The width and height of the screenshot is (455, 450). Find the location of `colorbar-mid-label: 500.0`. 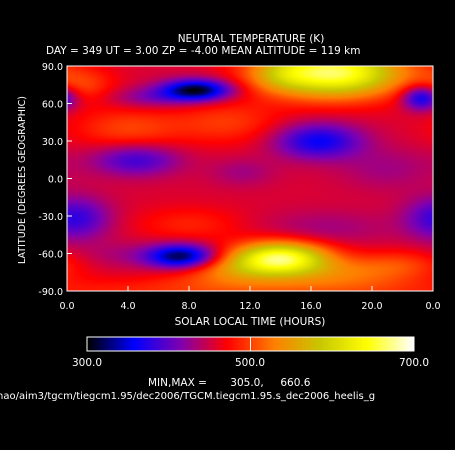

colorbar-mid-label: 500.0 is located at coordinates (250, 363).